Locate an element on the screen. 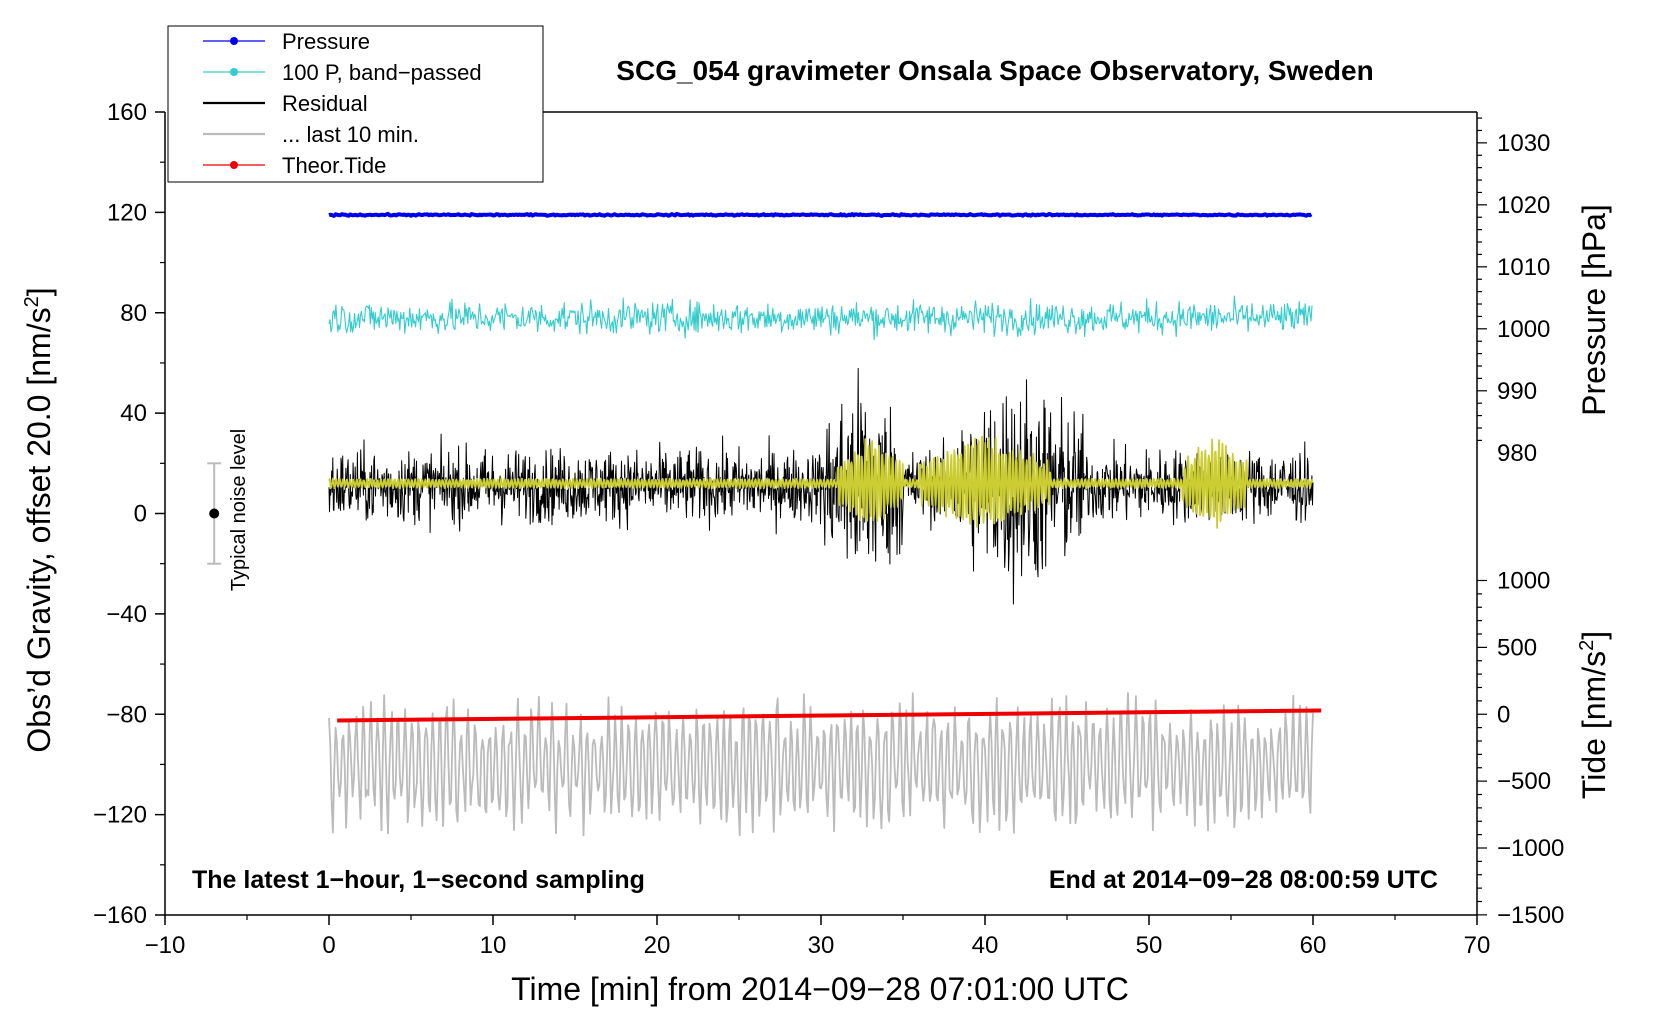  y-tick-label: −160 is located at coordinates (120, 915).